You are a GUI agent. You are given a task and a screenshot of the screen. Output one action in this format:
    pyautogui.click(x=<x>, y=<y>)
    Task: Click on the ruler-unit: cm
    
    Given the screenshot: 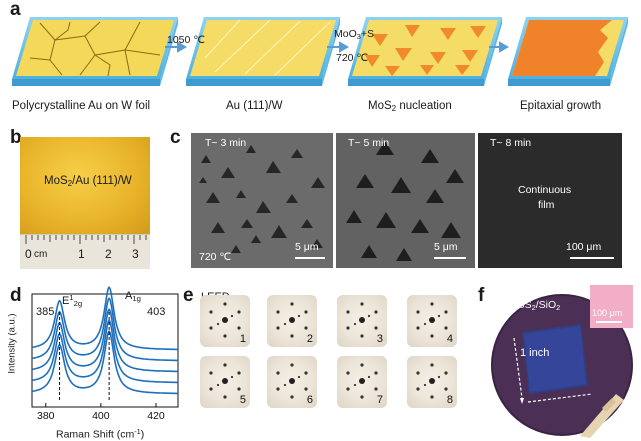 What is the action you would take?
    pyautogui.click(x=41, y=254)
    